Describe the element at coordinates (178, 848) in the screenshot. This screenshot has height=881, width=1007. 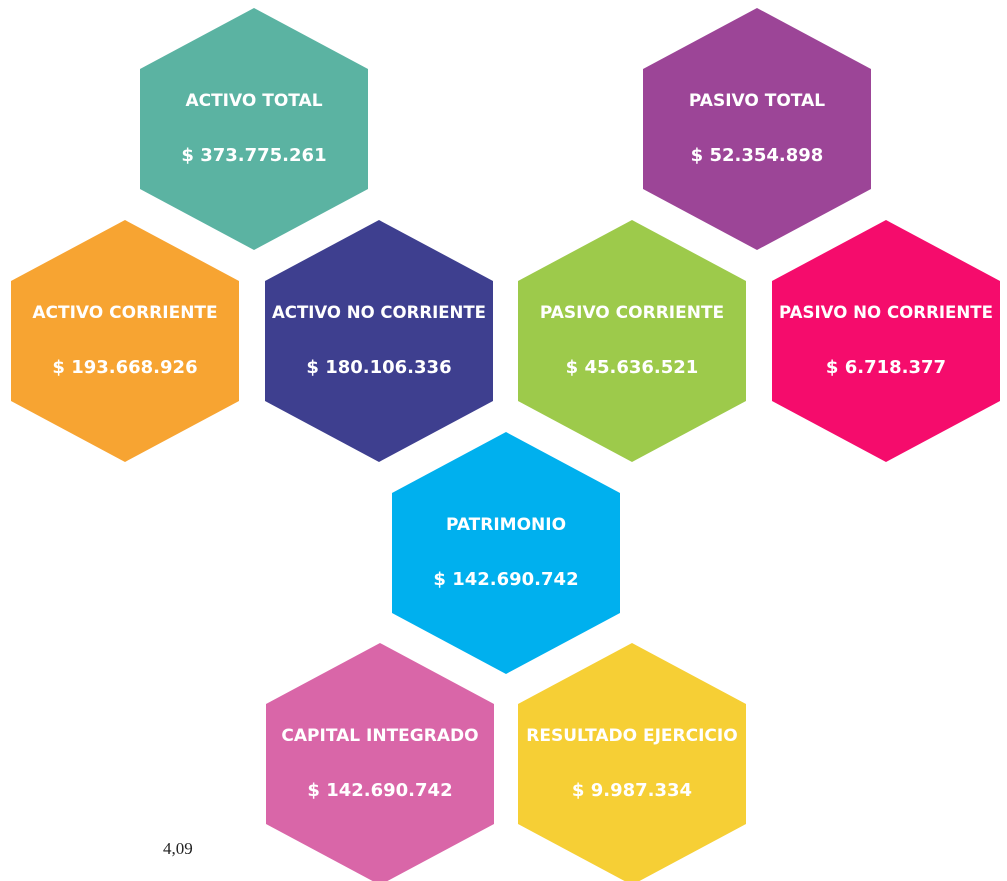
I see `note: 4,09` at that location.